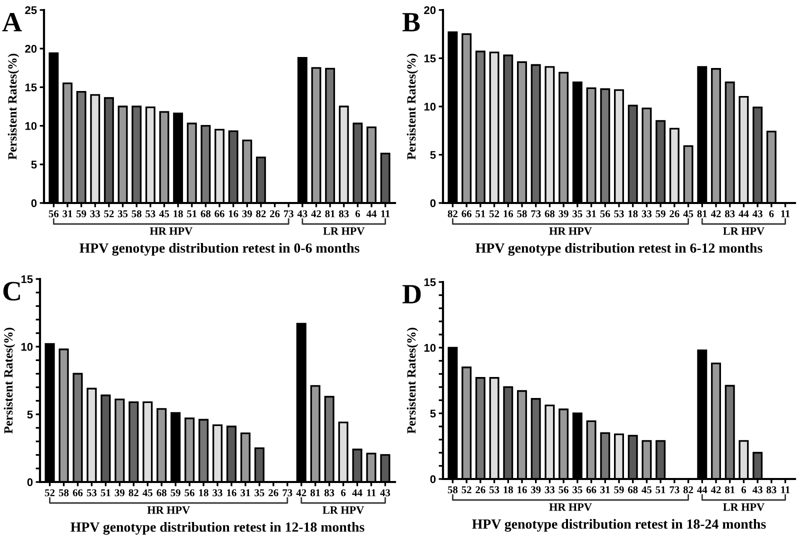  I want to click on text: C, so click(11, 291).